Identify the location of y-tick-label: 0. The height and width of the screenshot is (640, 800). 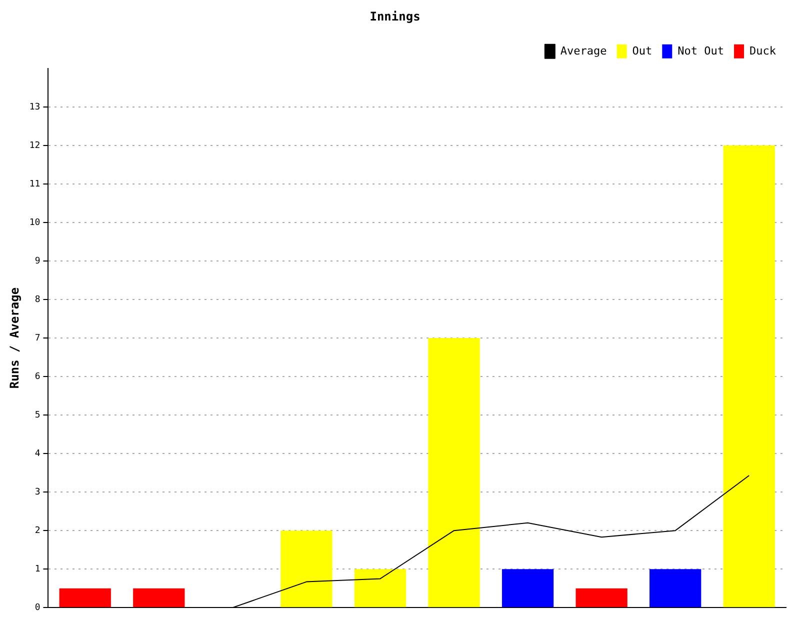
(37, 607).